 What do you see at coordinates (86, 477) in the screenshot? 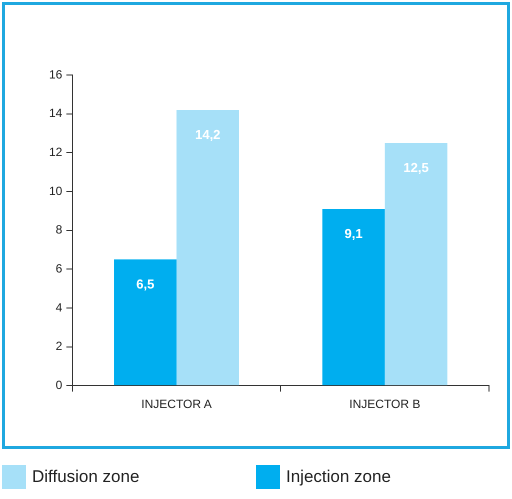
I see `legend-label: Diffusion zone` at bounding box center [86, 477].